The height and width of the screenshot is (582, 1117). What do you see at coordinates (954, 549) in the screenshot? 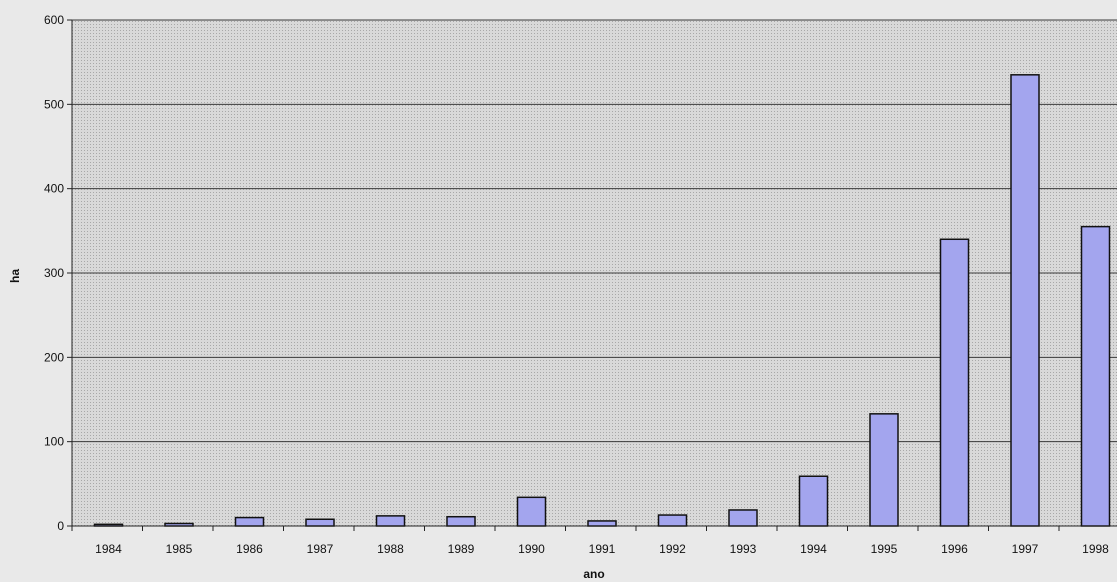
I see `x-tick-label: 1996` at bounding box center [954, 549].